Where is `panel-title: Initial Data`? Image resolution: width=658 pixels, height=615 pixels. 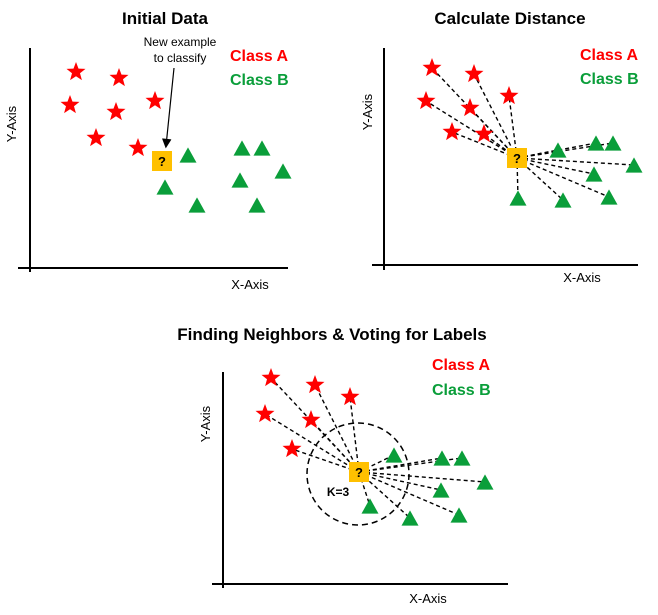 panel-title: Initial Data is located at coordinates (165, 18).